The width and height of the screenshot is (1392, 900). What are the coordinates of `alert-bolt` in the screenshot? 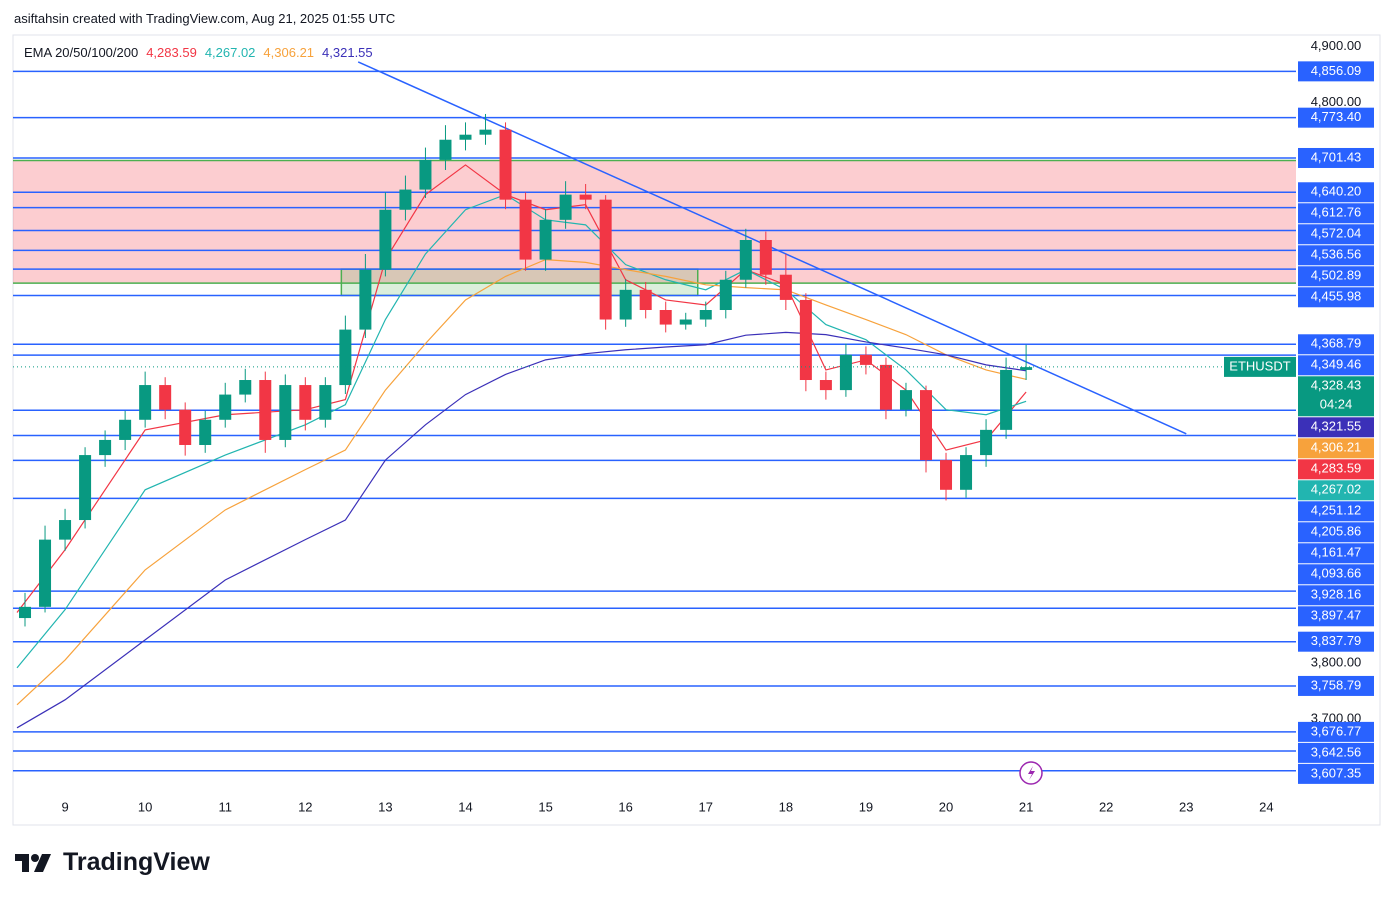 It's located at (1031, 773).